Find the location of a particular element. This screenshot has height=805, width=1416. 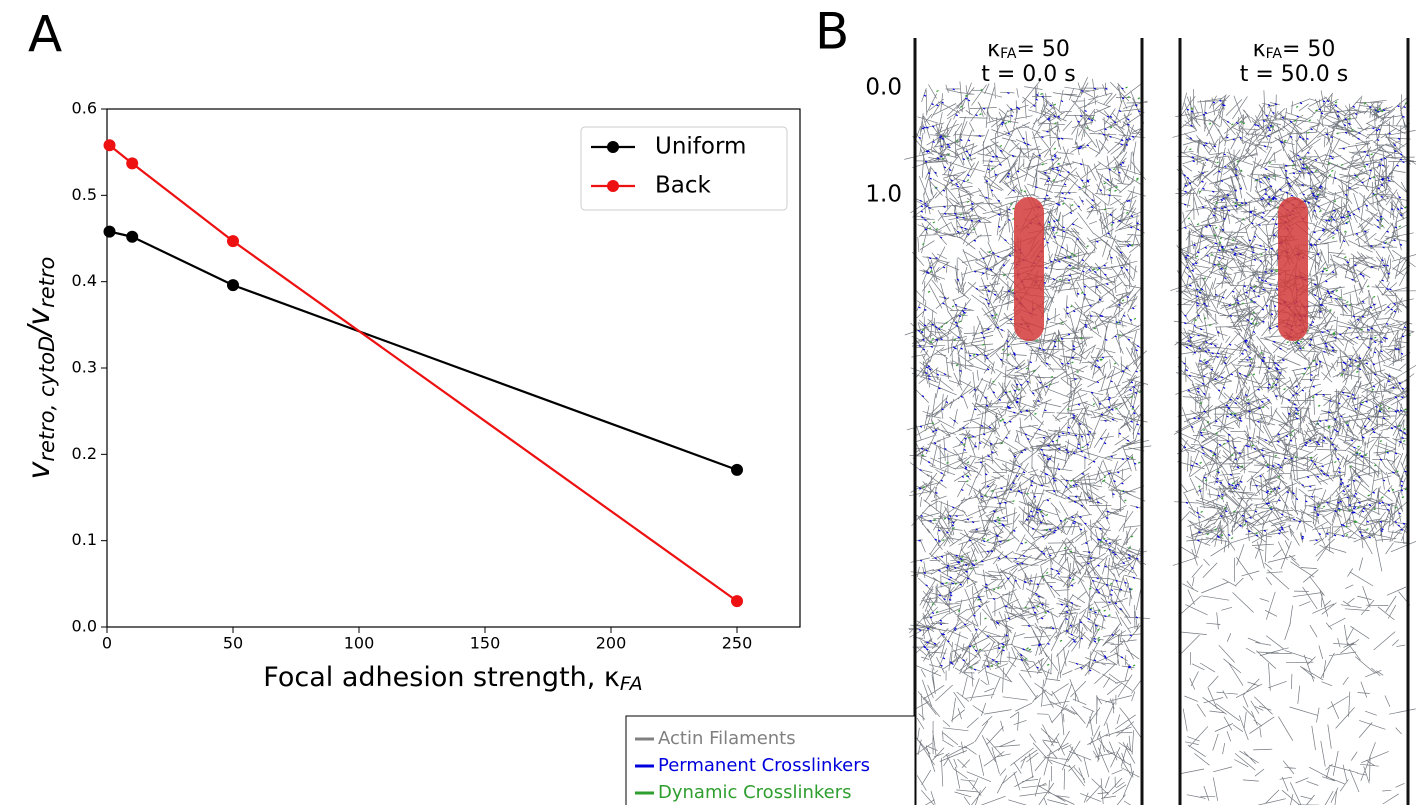

panel-time: t = 50.0 s is located at coordinates (1294, 74).